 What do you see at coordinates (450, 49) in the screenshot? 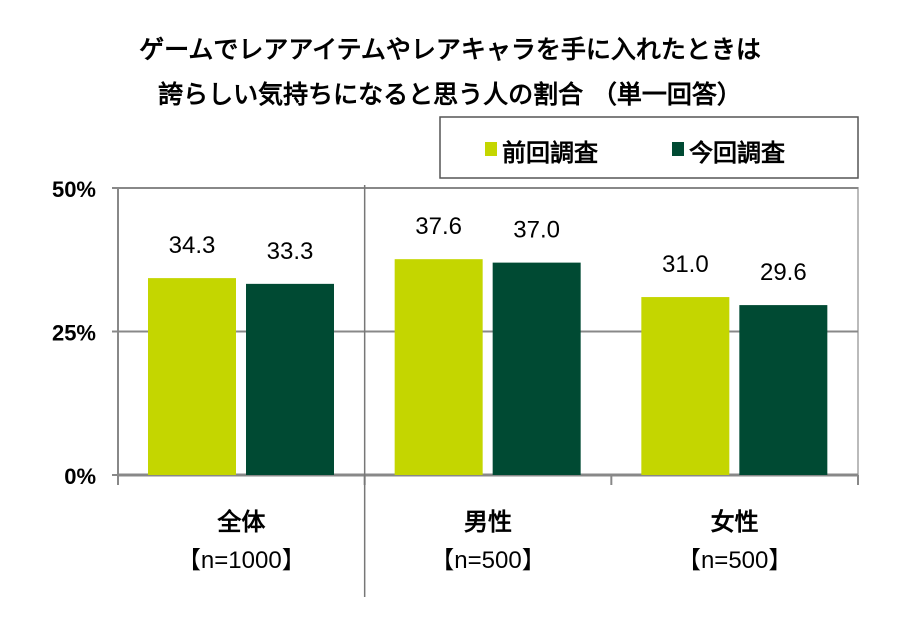
I see `chart-title-line-1: ゲームでレアアイテムやレアキャラを手に入れたときは` at bounding box center [450, 49].